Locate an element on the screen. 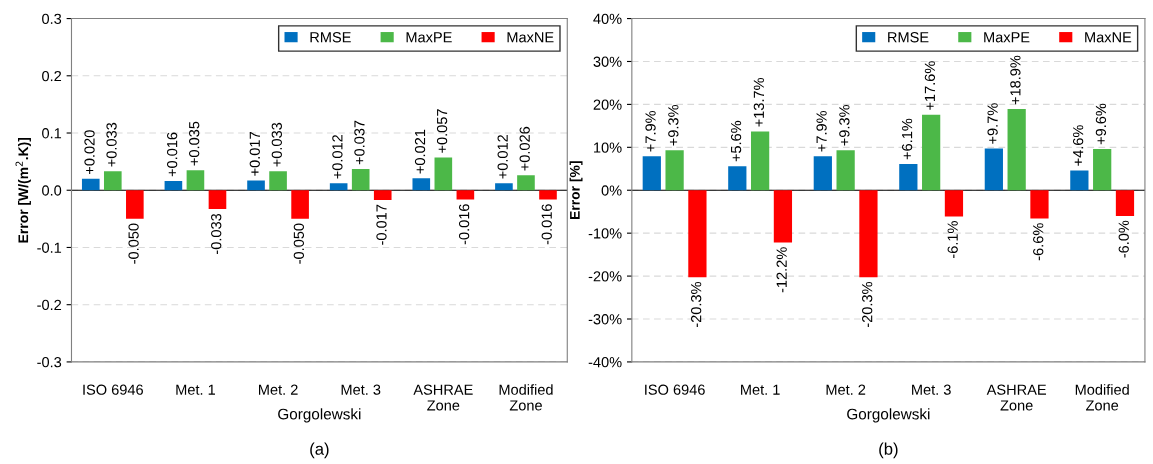 Image resolution: width=1153 pixels, height=464 pixels. y-tick-label: 0.3 is located at coordinates (52, 18).